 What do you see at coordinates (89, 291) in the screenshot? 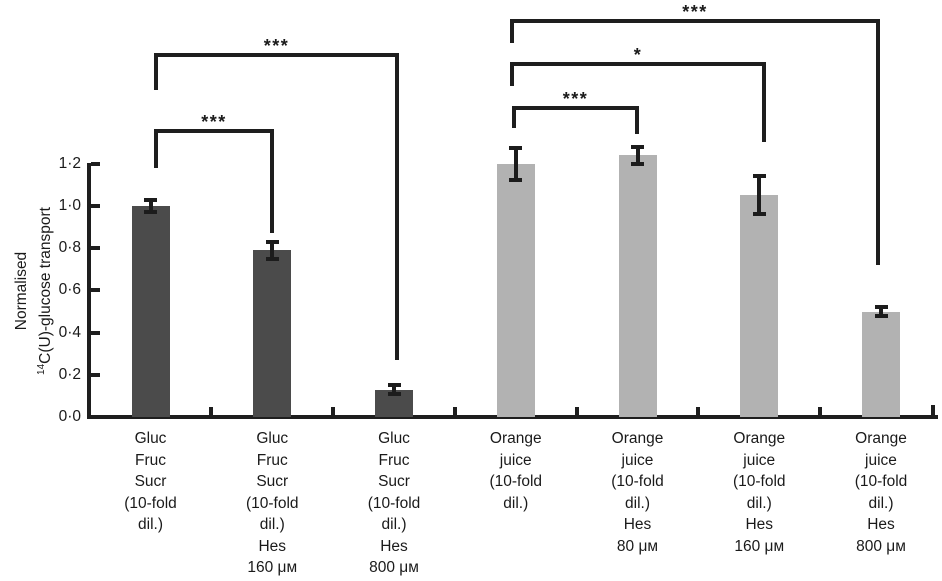
I see `y-axis-line` at bounding box center [89, 291].